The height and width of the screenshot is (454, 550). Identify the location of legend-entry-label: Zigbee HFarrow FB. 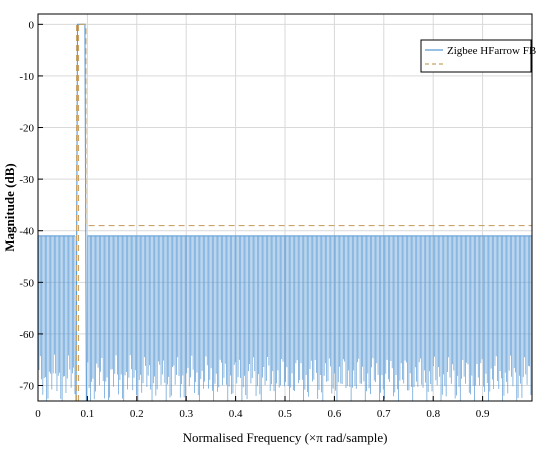
(491, 51).